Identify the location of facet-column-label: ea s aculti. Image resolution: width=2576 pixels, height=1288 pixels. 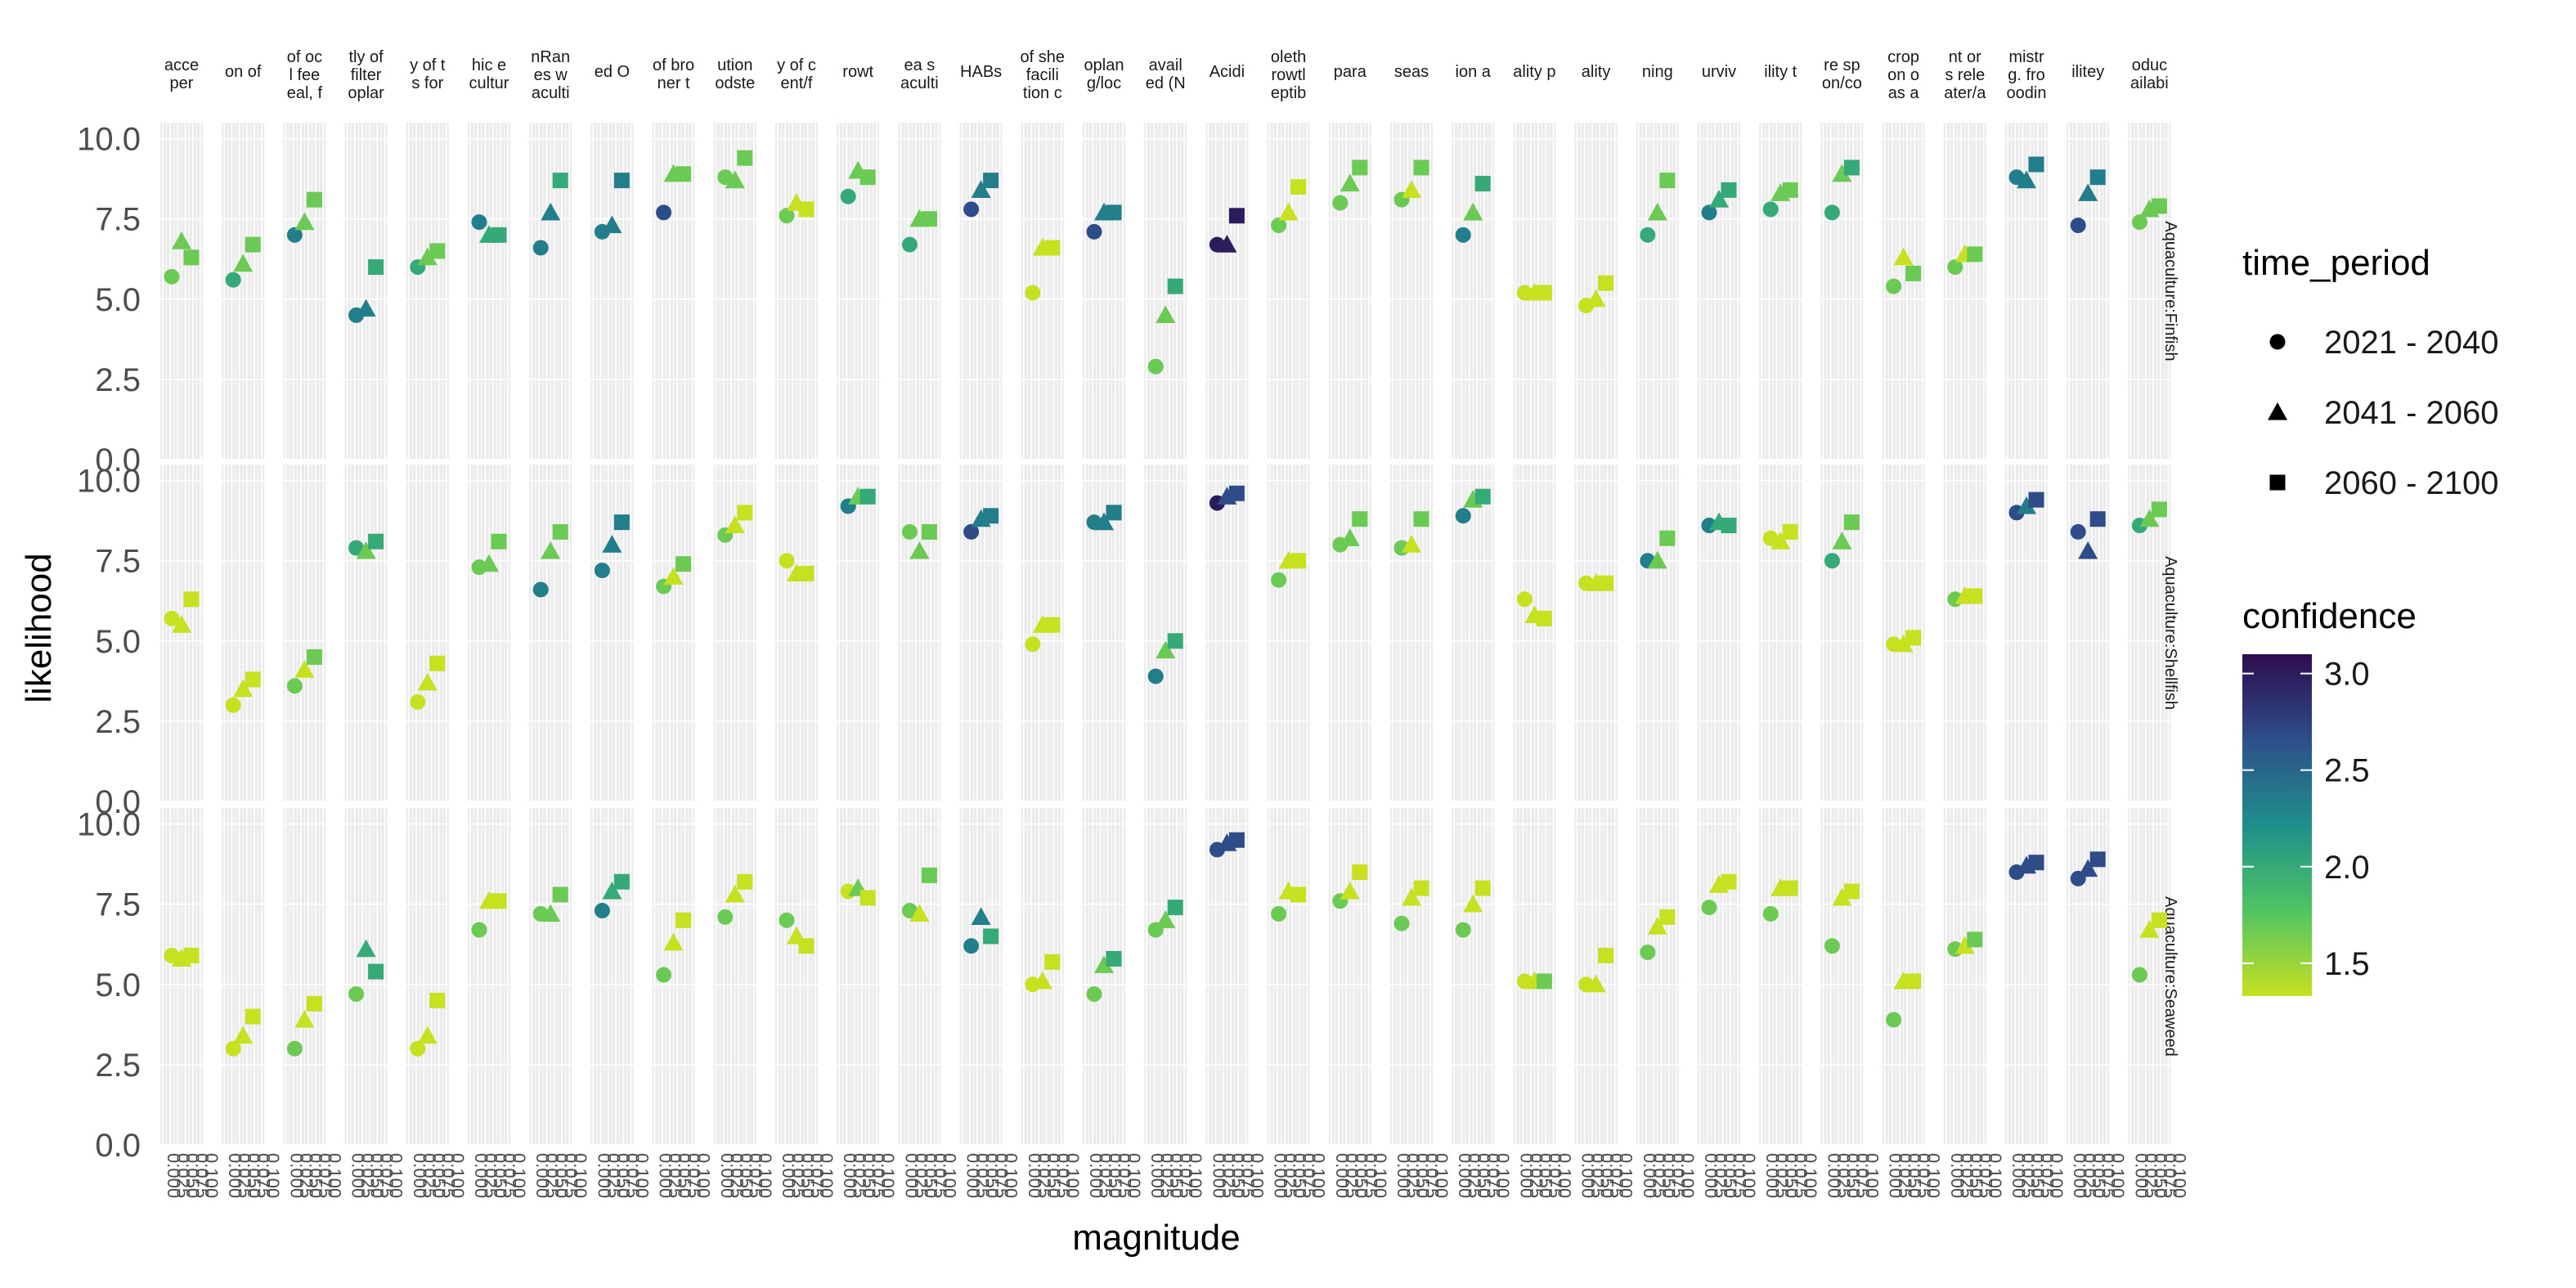
(920, 74).